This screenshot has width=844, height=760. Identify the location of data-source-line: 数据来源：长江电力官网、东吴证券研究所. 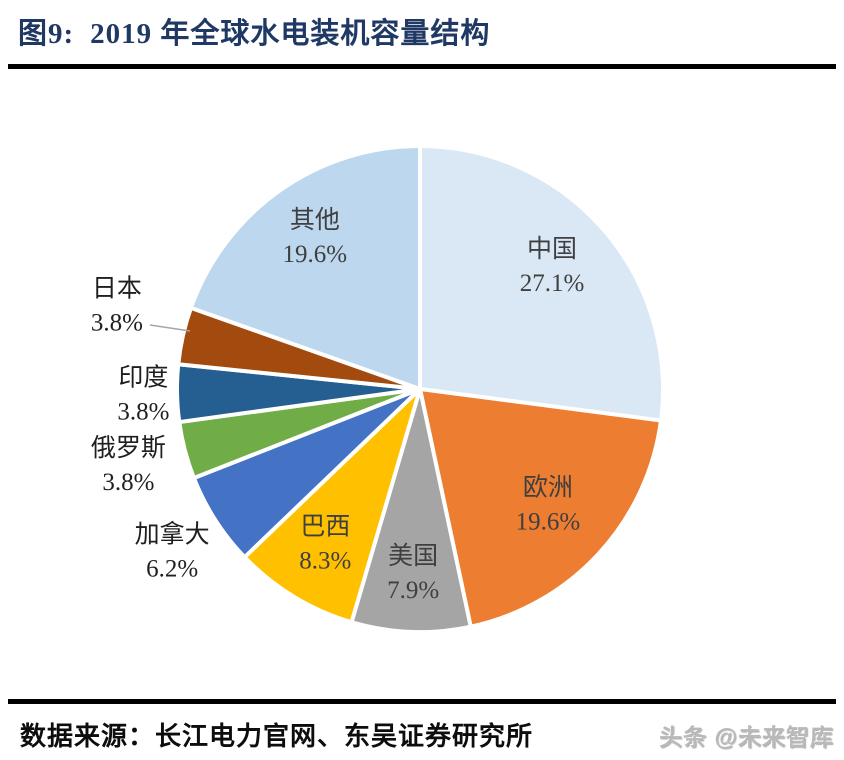
(276, 734).